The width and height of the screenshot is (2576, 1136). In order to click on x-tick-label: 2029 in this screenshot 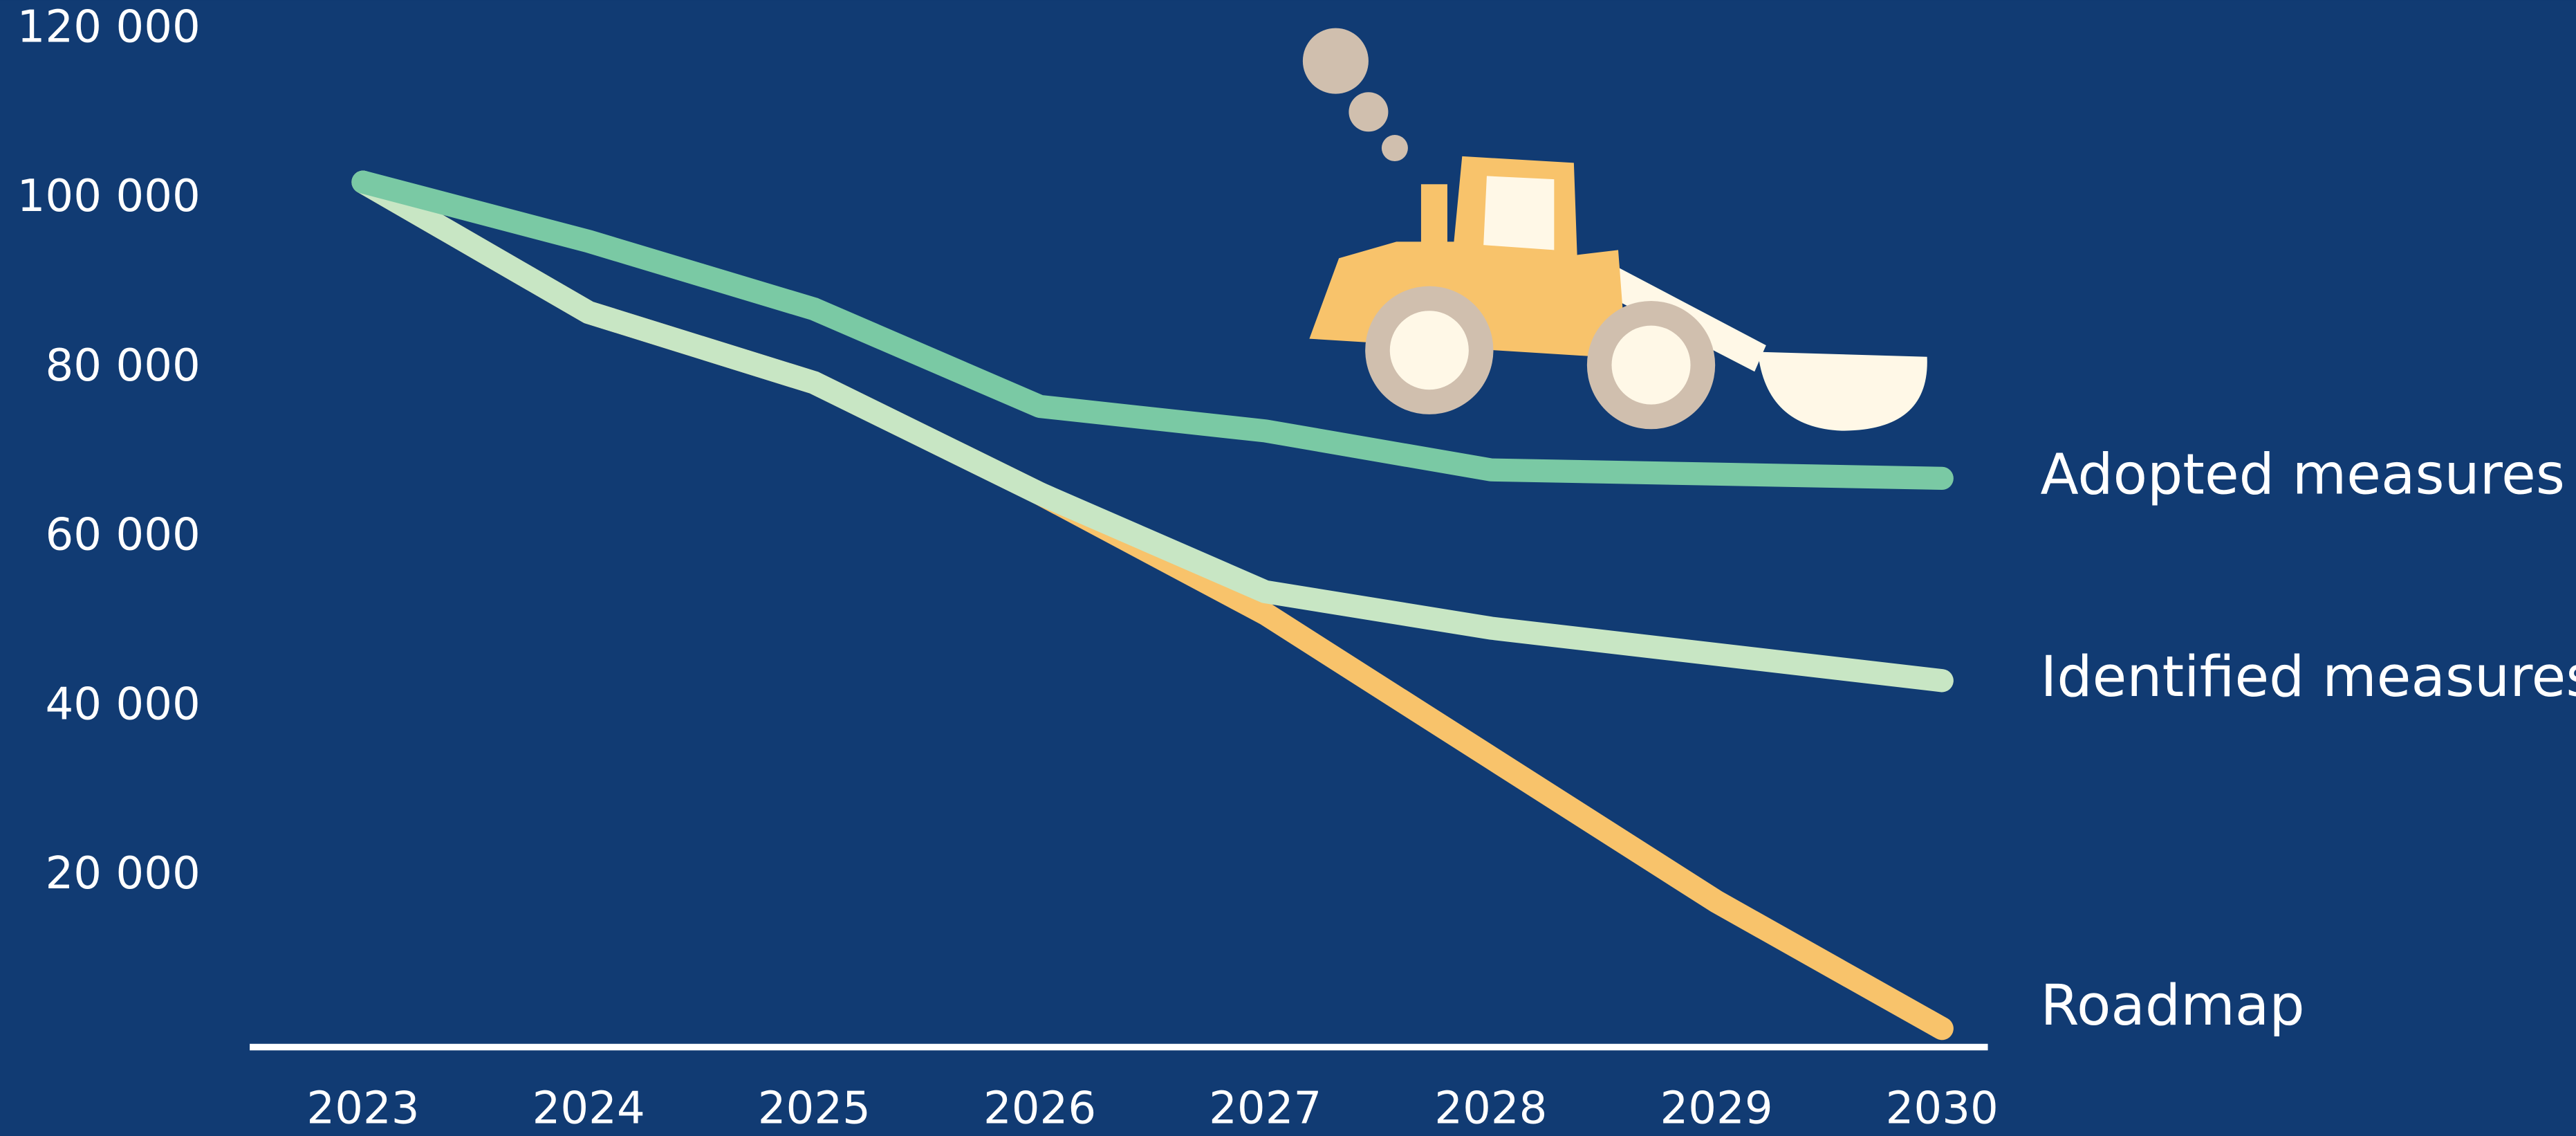, I will do `click(1716, 1109)`.